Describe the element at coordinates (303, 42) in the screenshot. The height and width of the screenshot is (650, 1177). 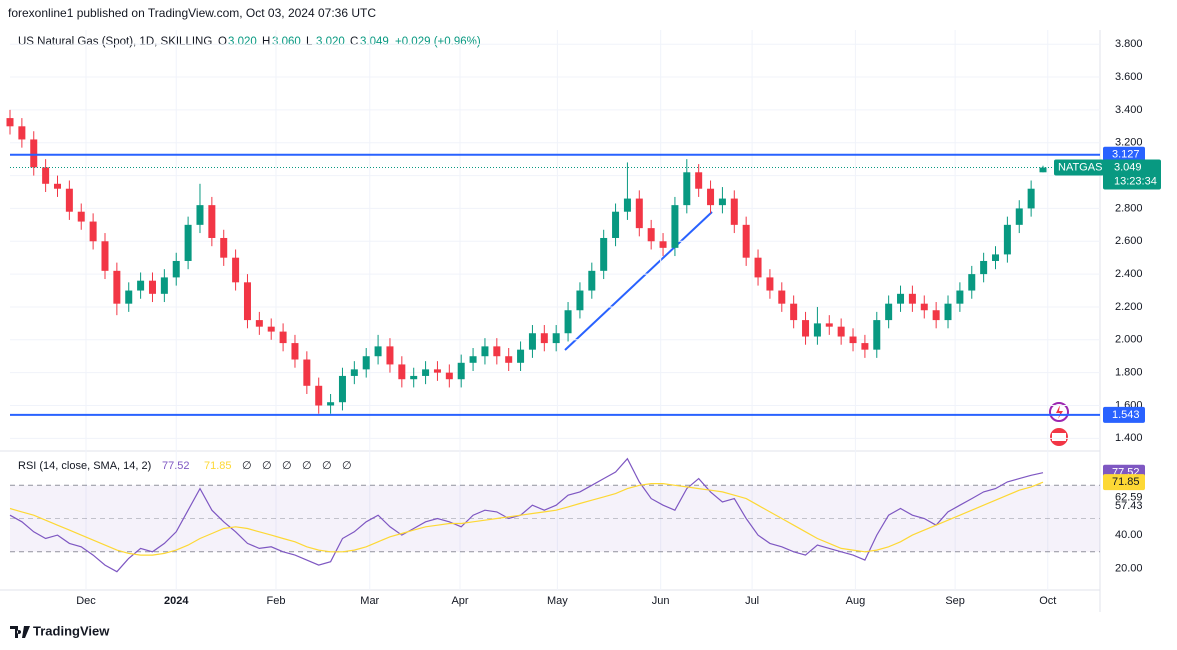
I see `ohlc-legend: O 3.020 H 3.060 L 3.020 C 3.049` at that location.